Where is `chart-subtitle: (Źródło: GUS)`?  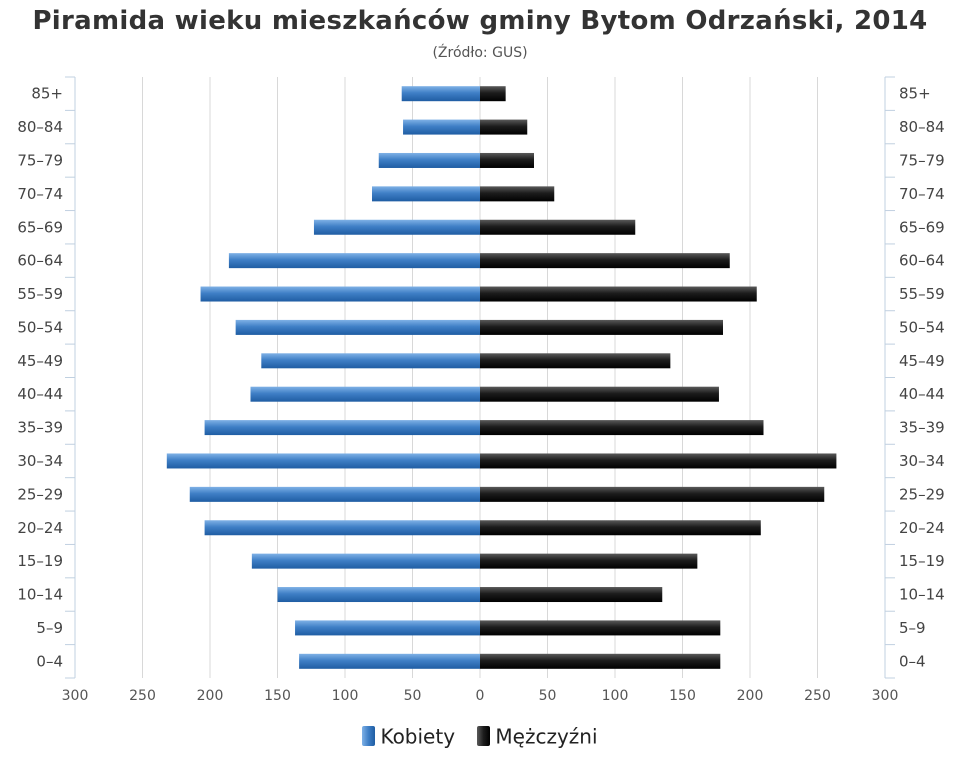
chart-subtitle: (Źródło: GUS) is located at coordinates (480, 53).